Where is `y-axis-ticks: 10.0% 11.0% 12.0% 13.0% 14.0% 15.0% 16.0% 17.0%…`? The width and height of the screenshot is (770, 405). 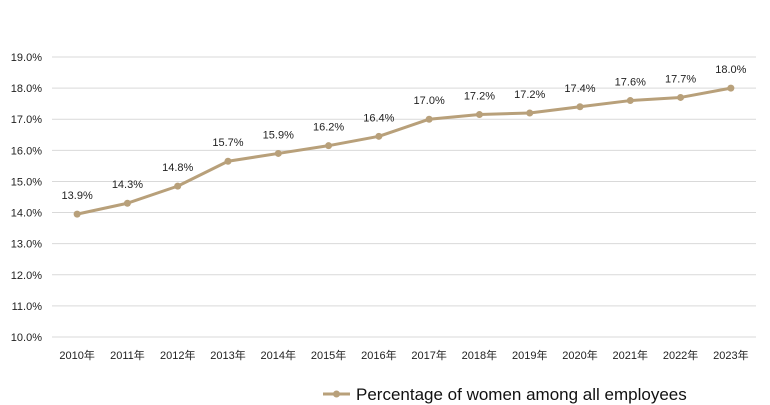
y-axis-ticks: 10.0% 11.0% 12.0% 13.0% 14.0% 15.0% 16.0% 17.0%… is located at coordinates (26, 198).